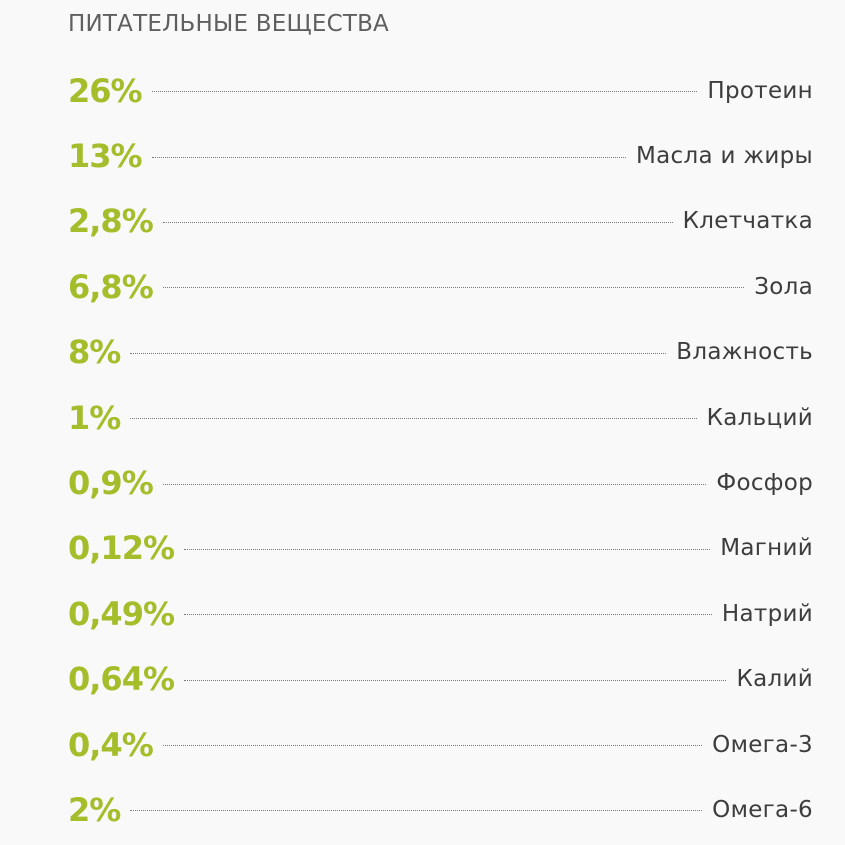 This screenshot has height=845, width=845. Describe the element at coordinates (111, 744) in the screenshot. I see `nutrient-value: 0,4%` at that location.